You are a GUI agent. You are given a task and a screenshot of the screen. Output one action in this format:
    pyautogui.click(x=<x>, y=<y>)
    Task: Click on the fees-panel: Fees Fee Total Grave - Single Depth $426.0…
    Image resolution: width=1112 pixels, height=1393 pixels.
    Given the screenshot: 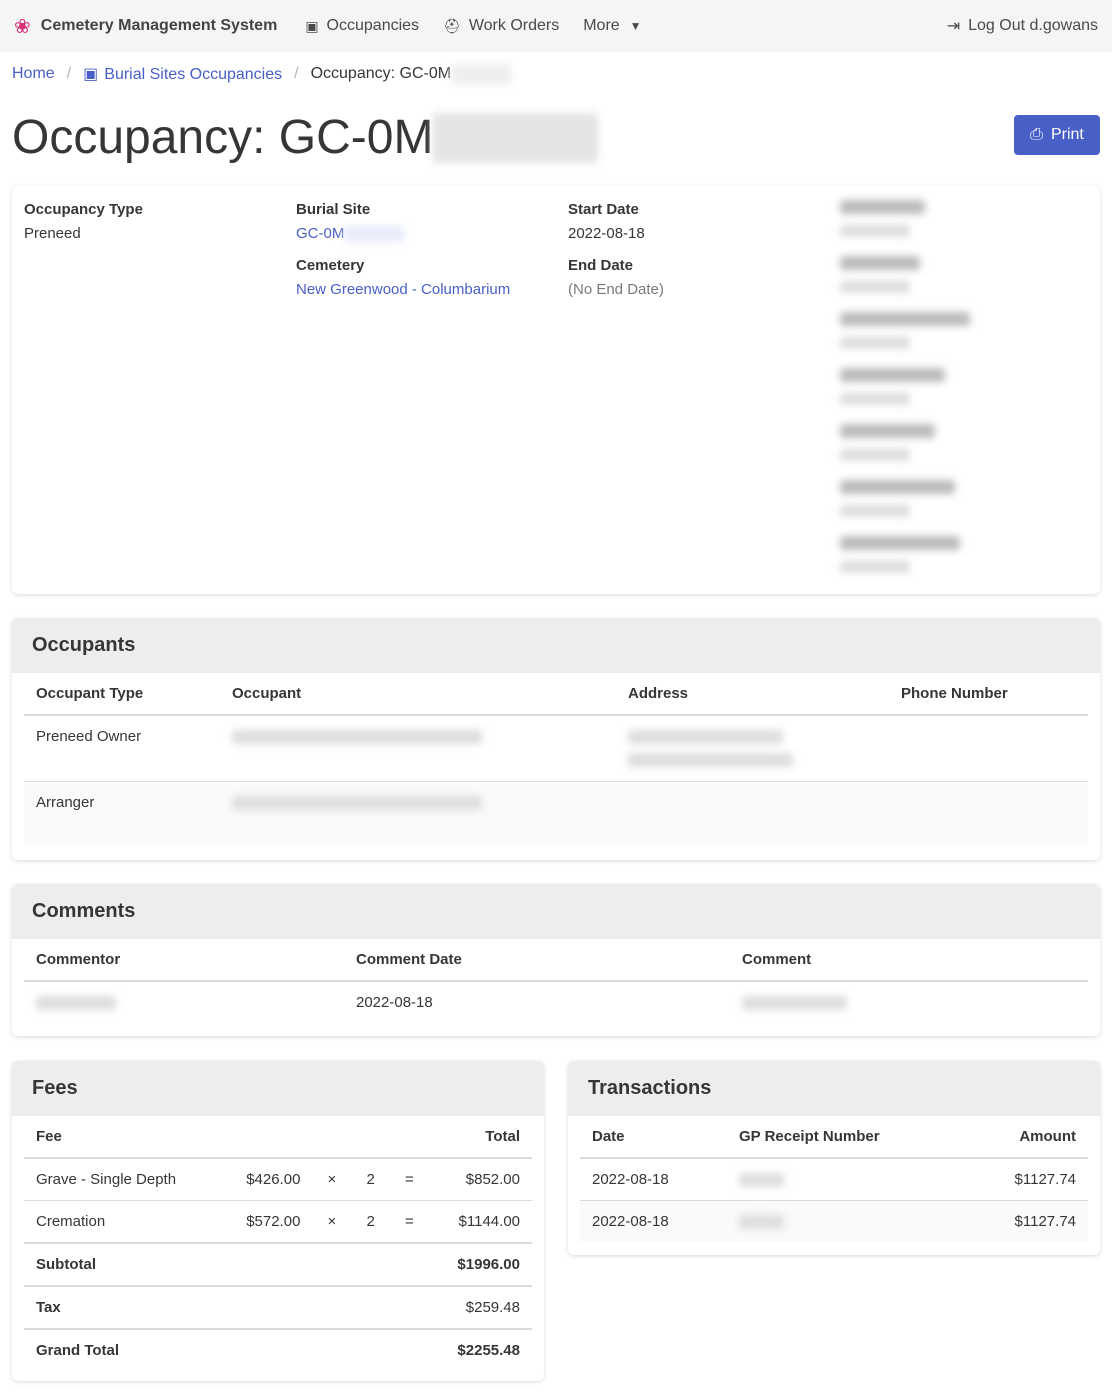 What is the action you would take?
    pyautogui.click(x=278, y=1221)
    